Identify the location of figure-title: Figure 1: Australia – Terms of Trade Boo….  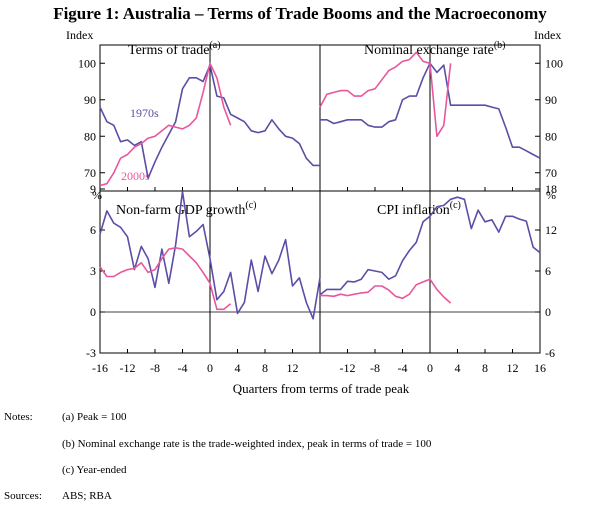
(300, 13).